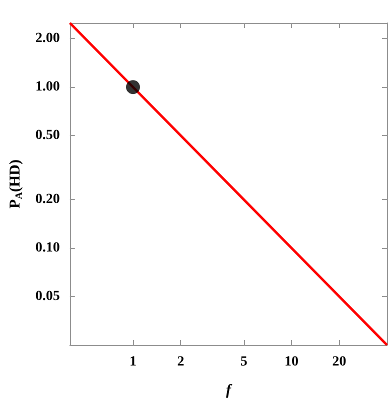 This screenshot has height=403, width=391. Describe the element at coordinates (47, 87) in the screenshot. I see `y-tick-label: 1.00` at that location.